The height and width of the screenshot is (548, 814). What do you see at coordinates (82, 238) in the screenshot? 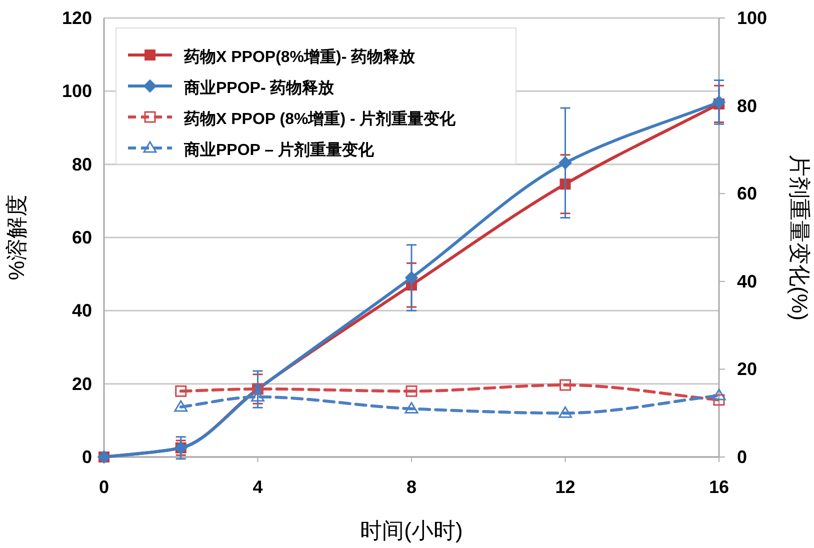
I see `y-tick-label: 60` at bounding box center [82, 238].